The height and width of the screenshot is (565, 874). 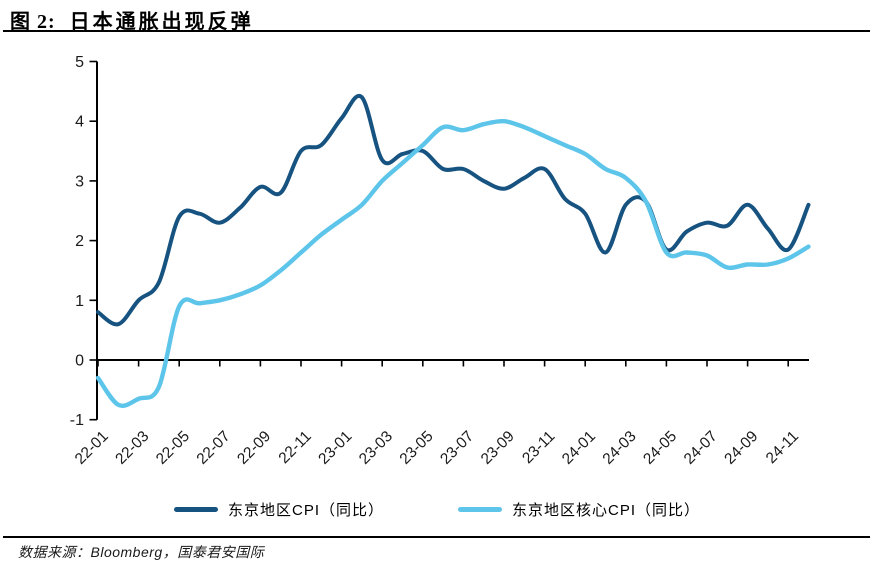 What do you see at coordinates (79, 122) in the screenshot?
I see `y-tick-label: 4` at bounding box center [79, 122].